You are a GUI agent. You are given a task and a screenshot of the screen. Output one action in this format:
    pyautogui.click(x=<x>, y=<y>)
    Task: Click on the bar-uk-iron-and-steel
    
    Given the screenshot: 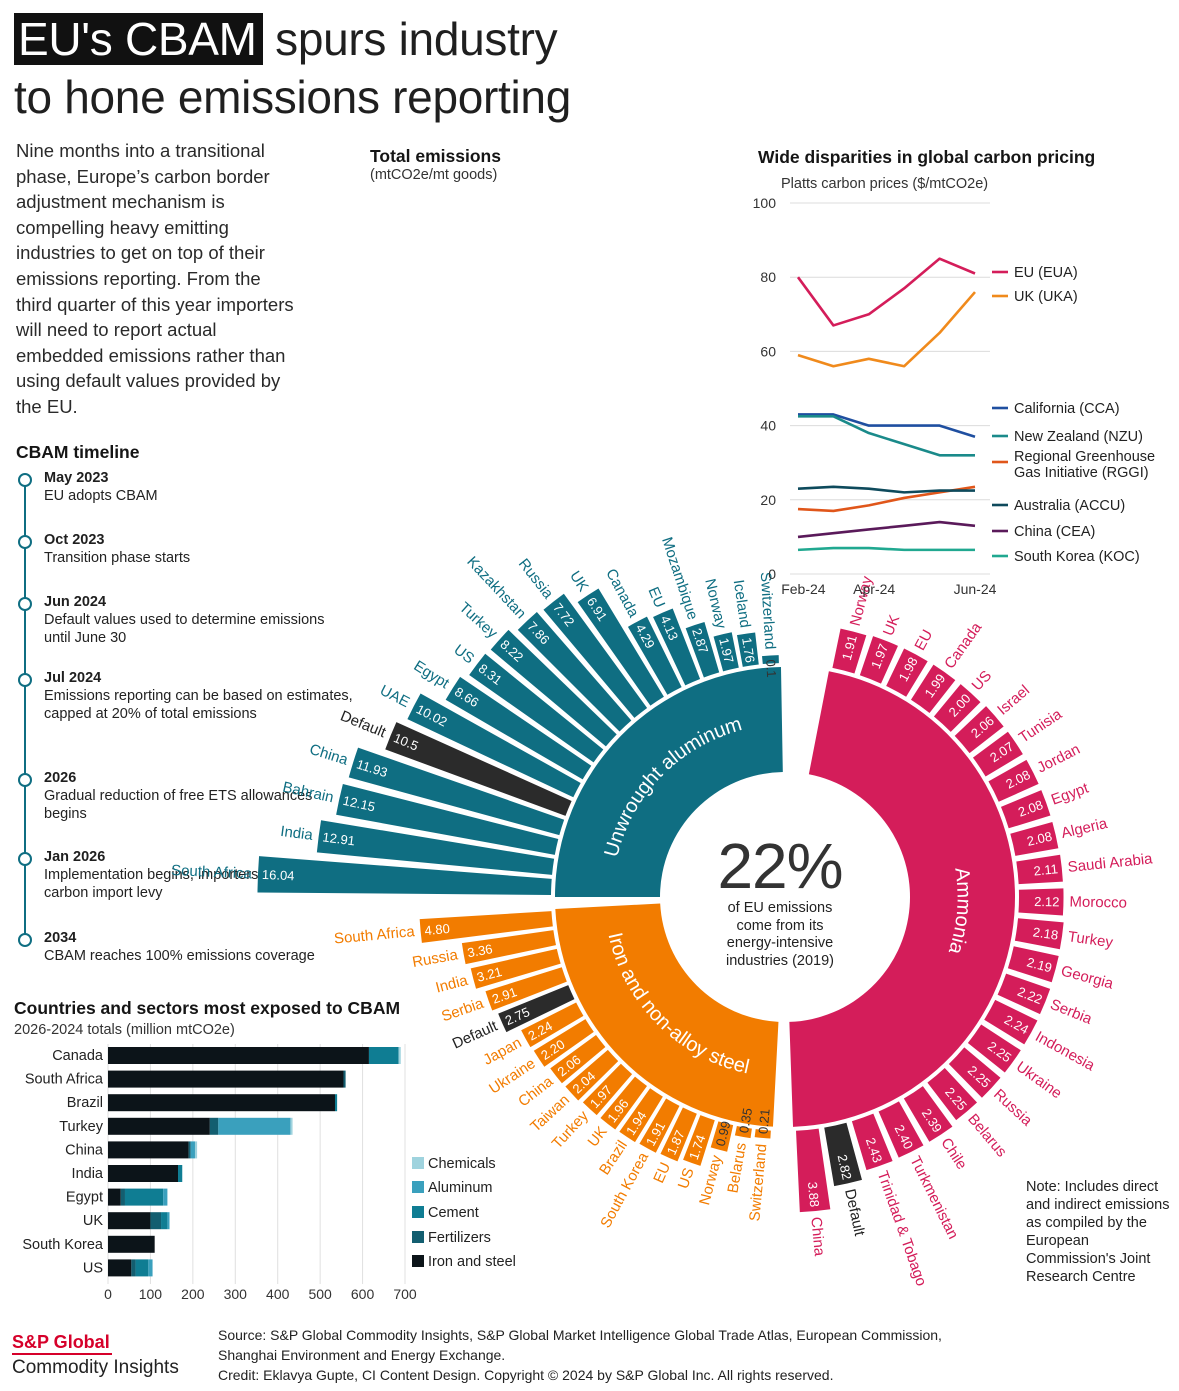 What is the action you would take?
    pyautogui.click(x=129, y=1221)
    